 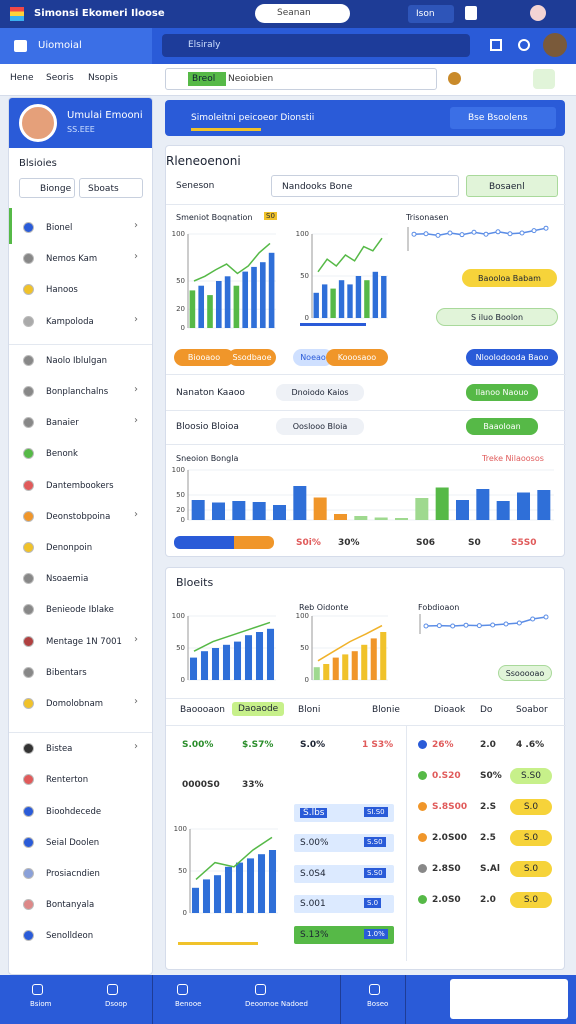 I want to click on column-header: Soabor, so click(x=532, y=710).